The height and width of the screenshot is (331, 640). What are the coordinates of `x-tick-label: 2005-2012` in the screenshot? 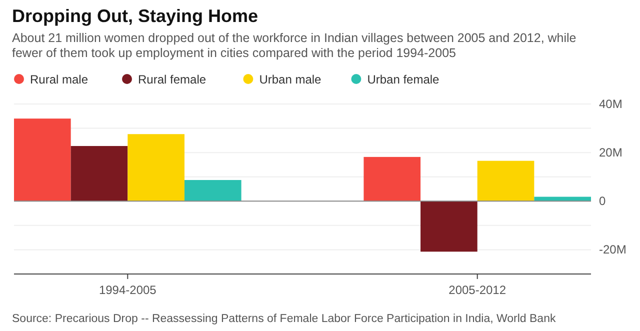 It's located at (477, 290).